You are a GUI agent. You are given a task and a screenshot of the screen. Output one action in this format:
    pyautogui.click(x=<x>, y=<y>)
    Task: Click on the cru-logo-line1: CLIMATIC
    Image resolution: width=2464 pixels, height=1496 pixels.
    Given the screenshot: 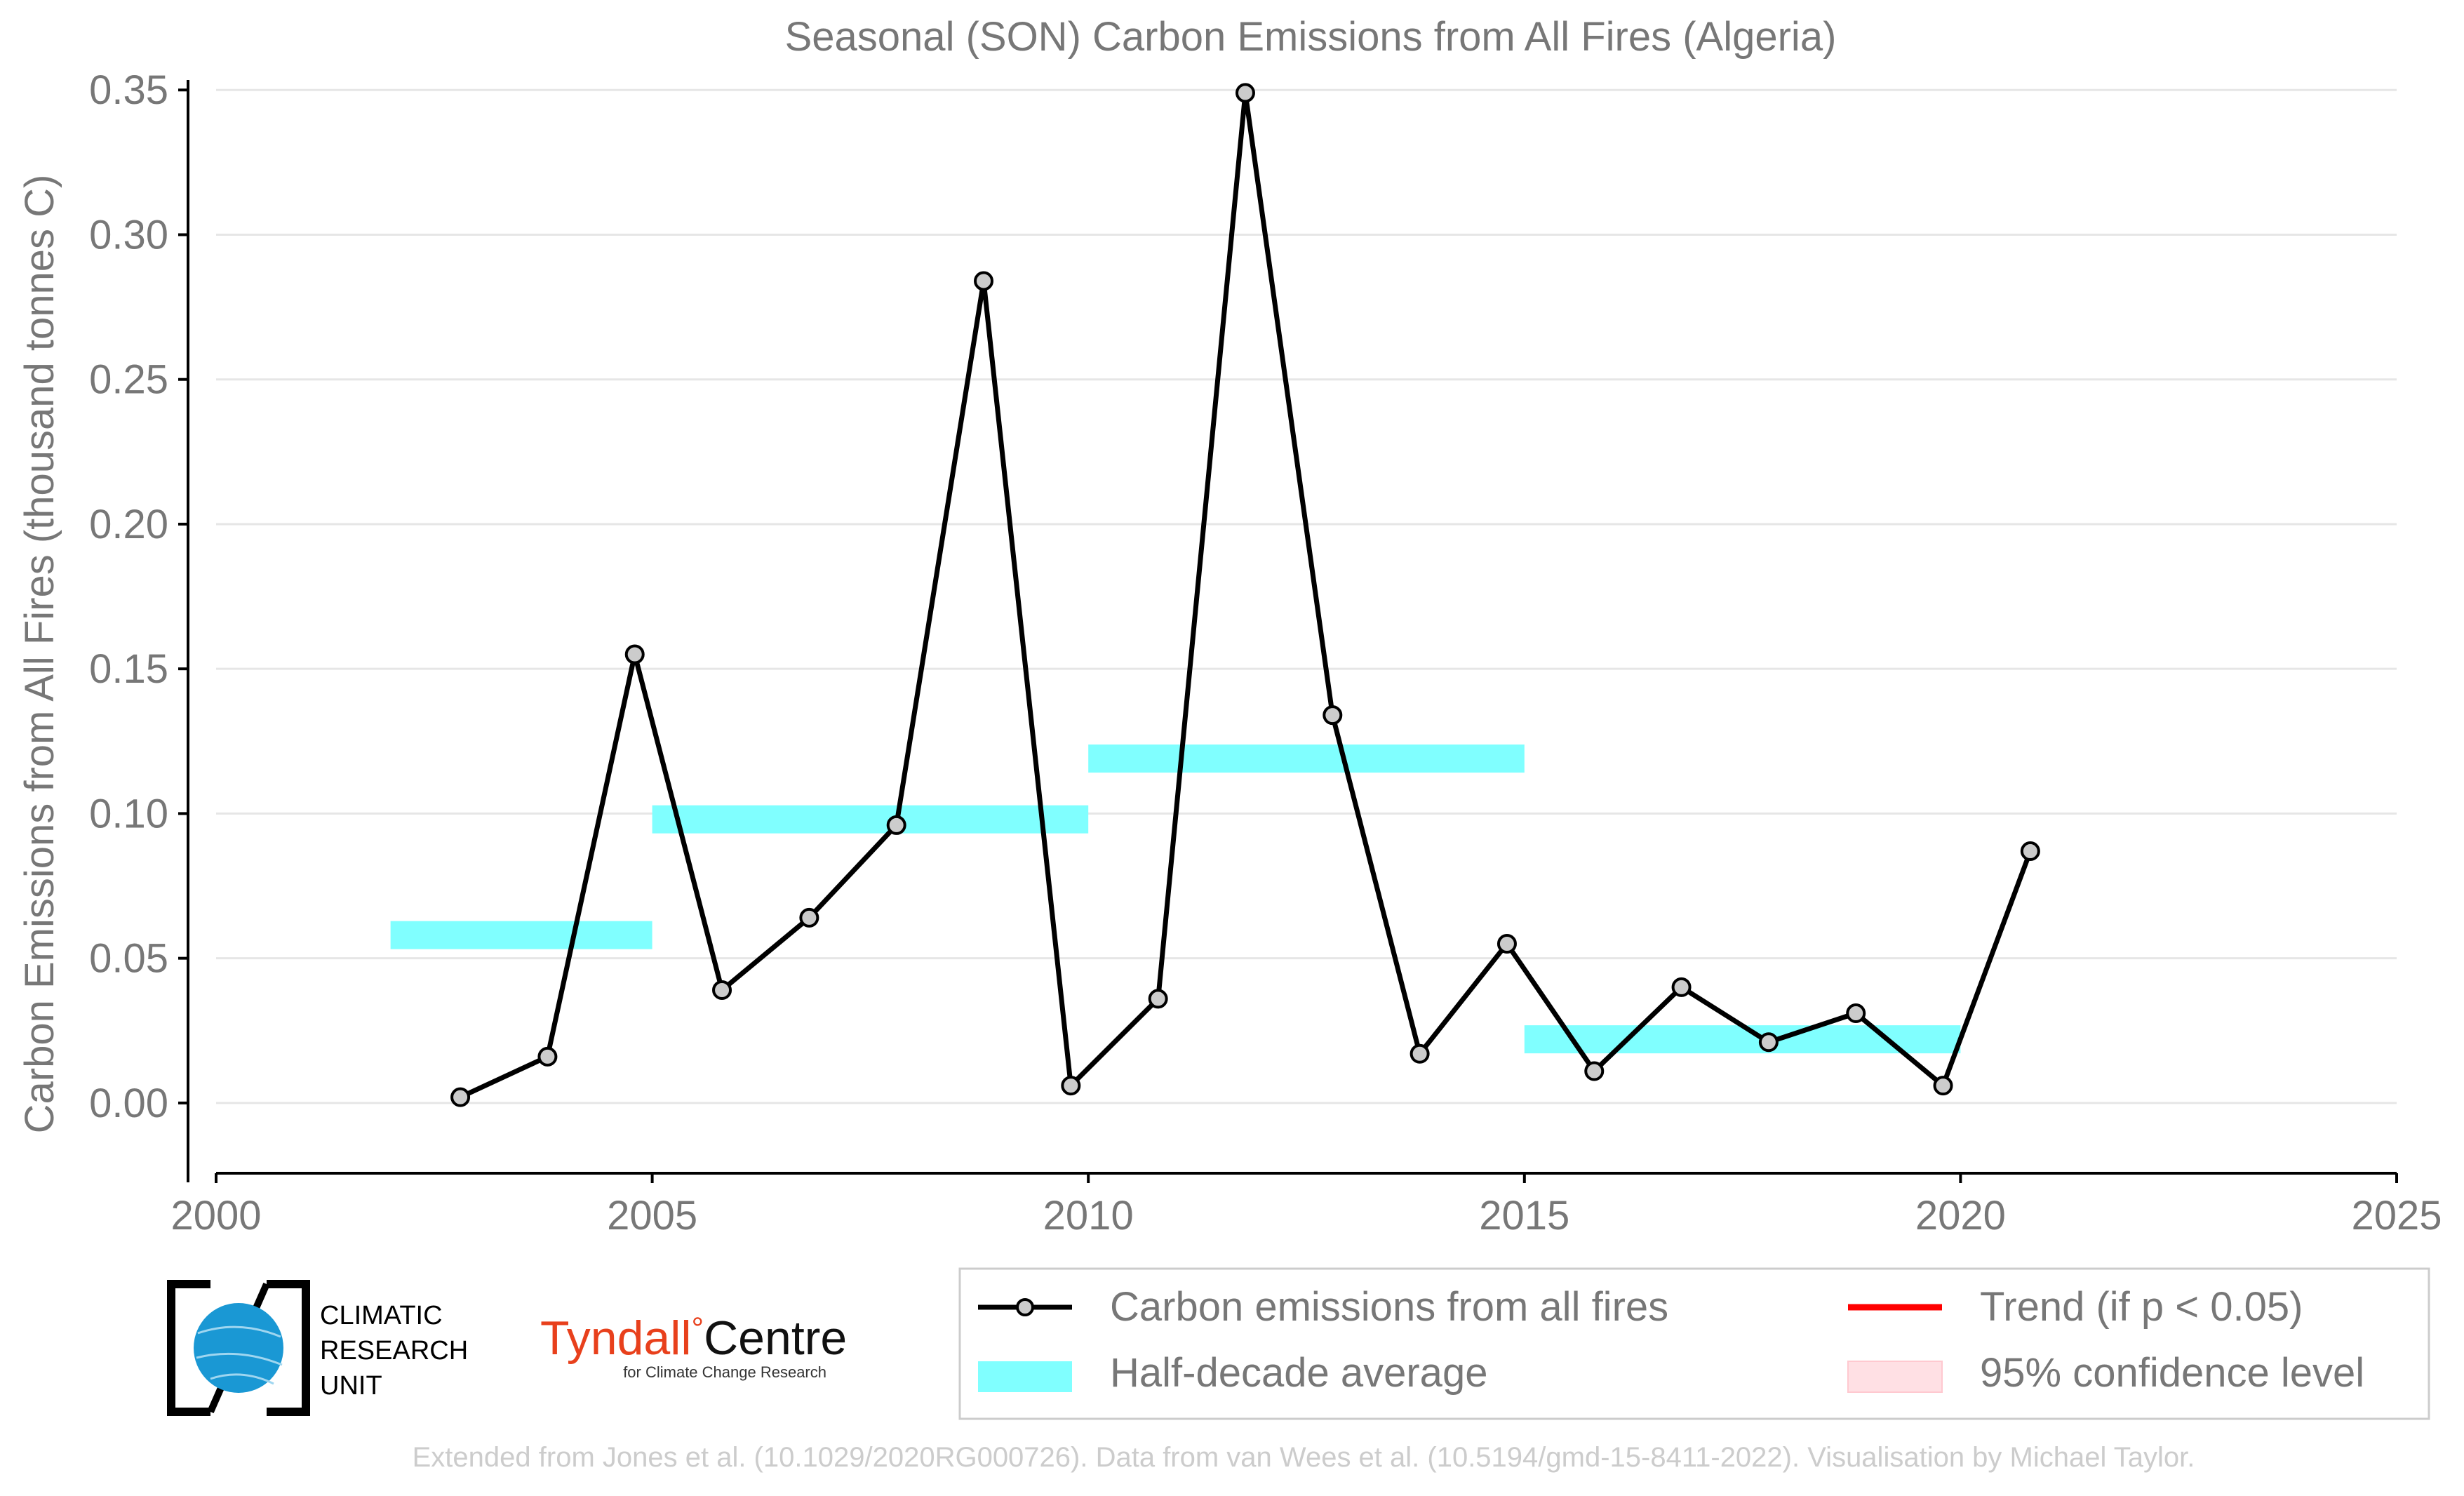 What is the action you would take?
    pyautogui.click(x=381, y=1315)
    